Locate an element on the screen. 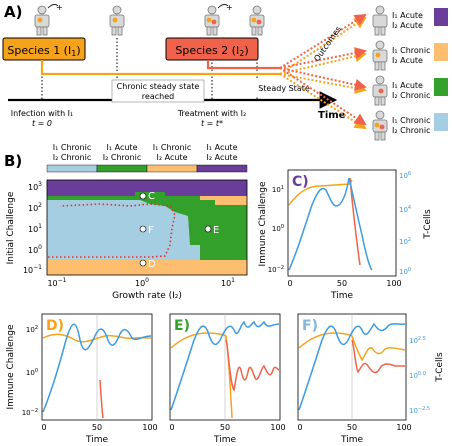 This screenshot has width=452, height=446. steady-state-box: Steady State is located at coordinates (283, 88).